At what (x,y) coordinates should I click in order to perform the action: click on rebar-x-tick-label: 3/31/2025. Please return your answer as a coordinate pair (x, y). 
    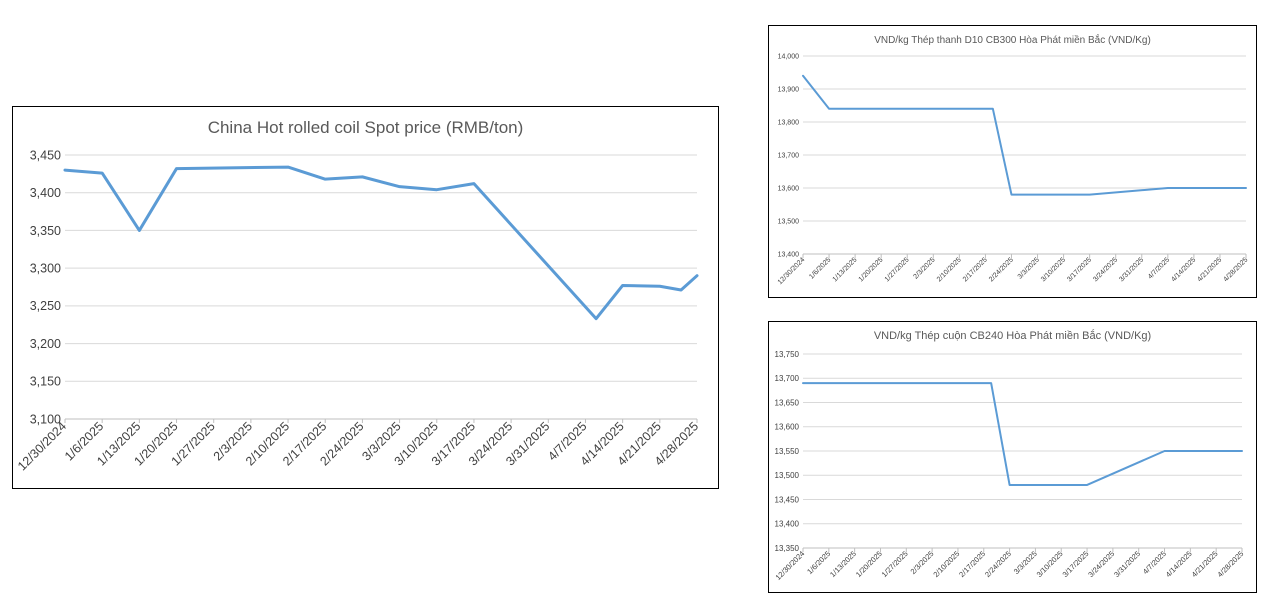
    Looking at the image, I should click on (1131, 269).